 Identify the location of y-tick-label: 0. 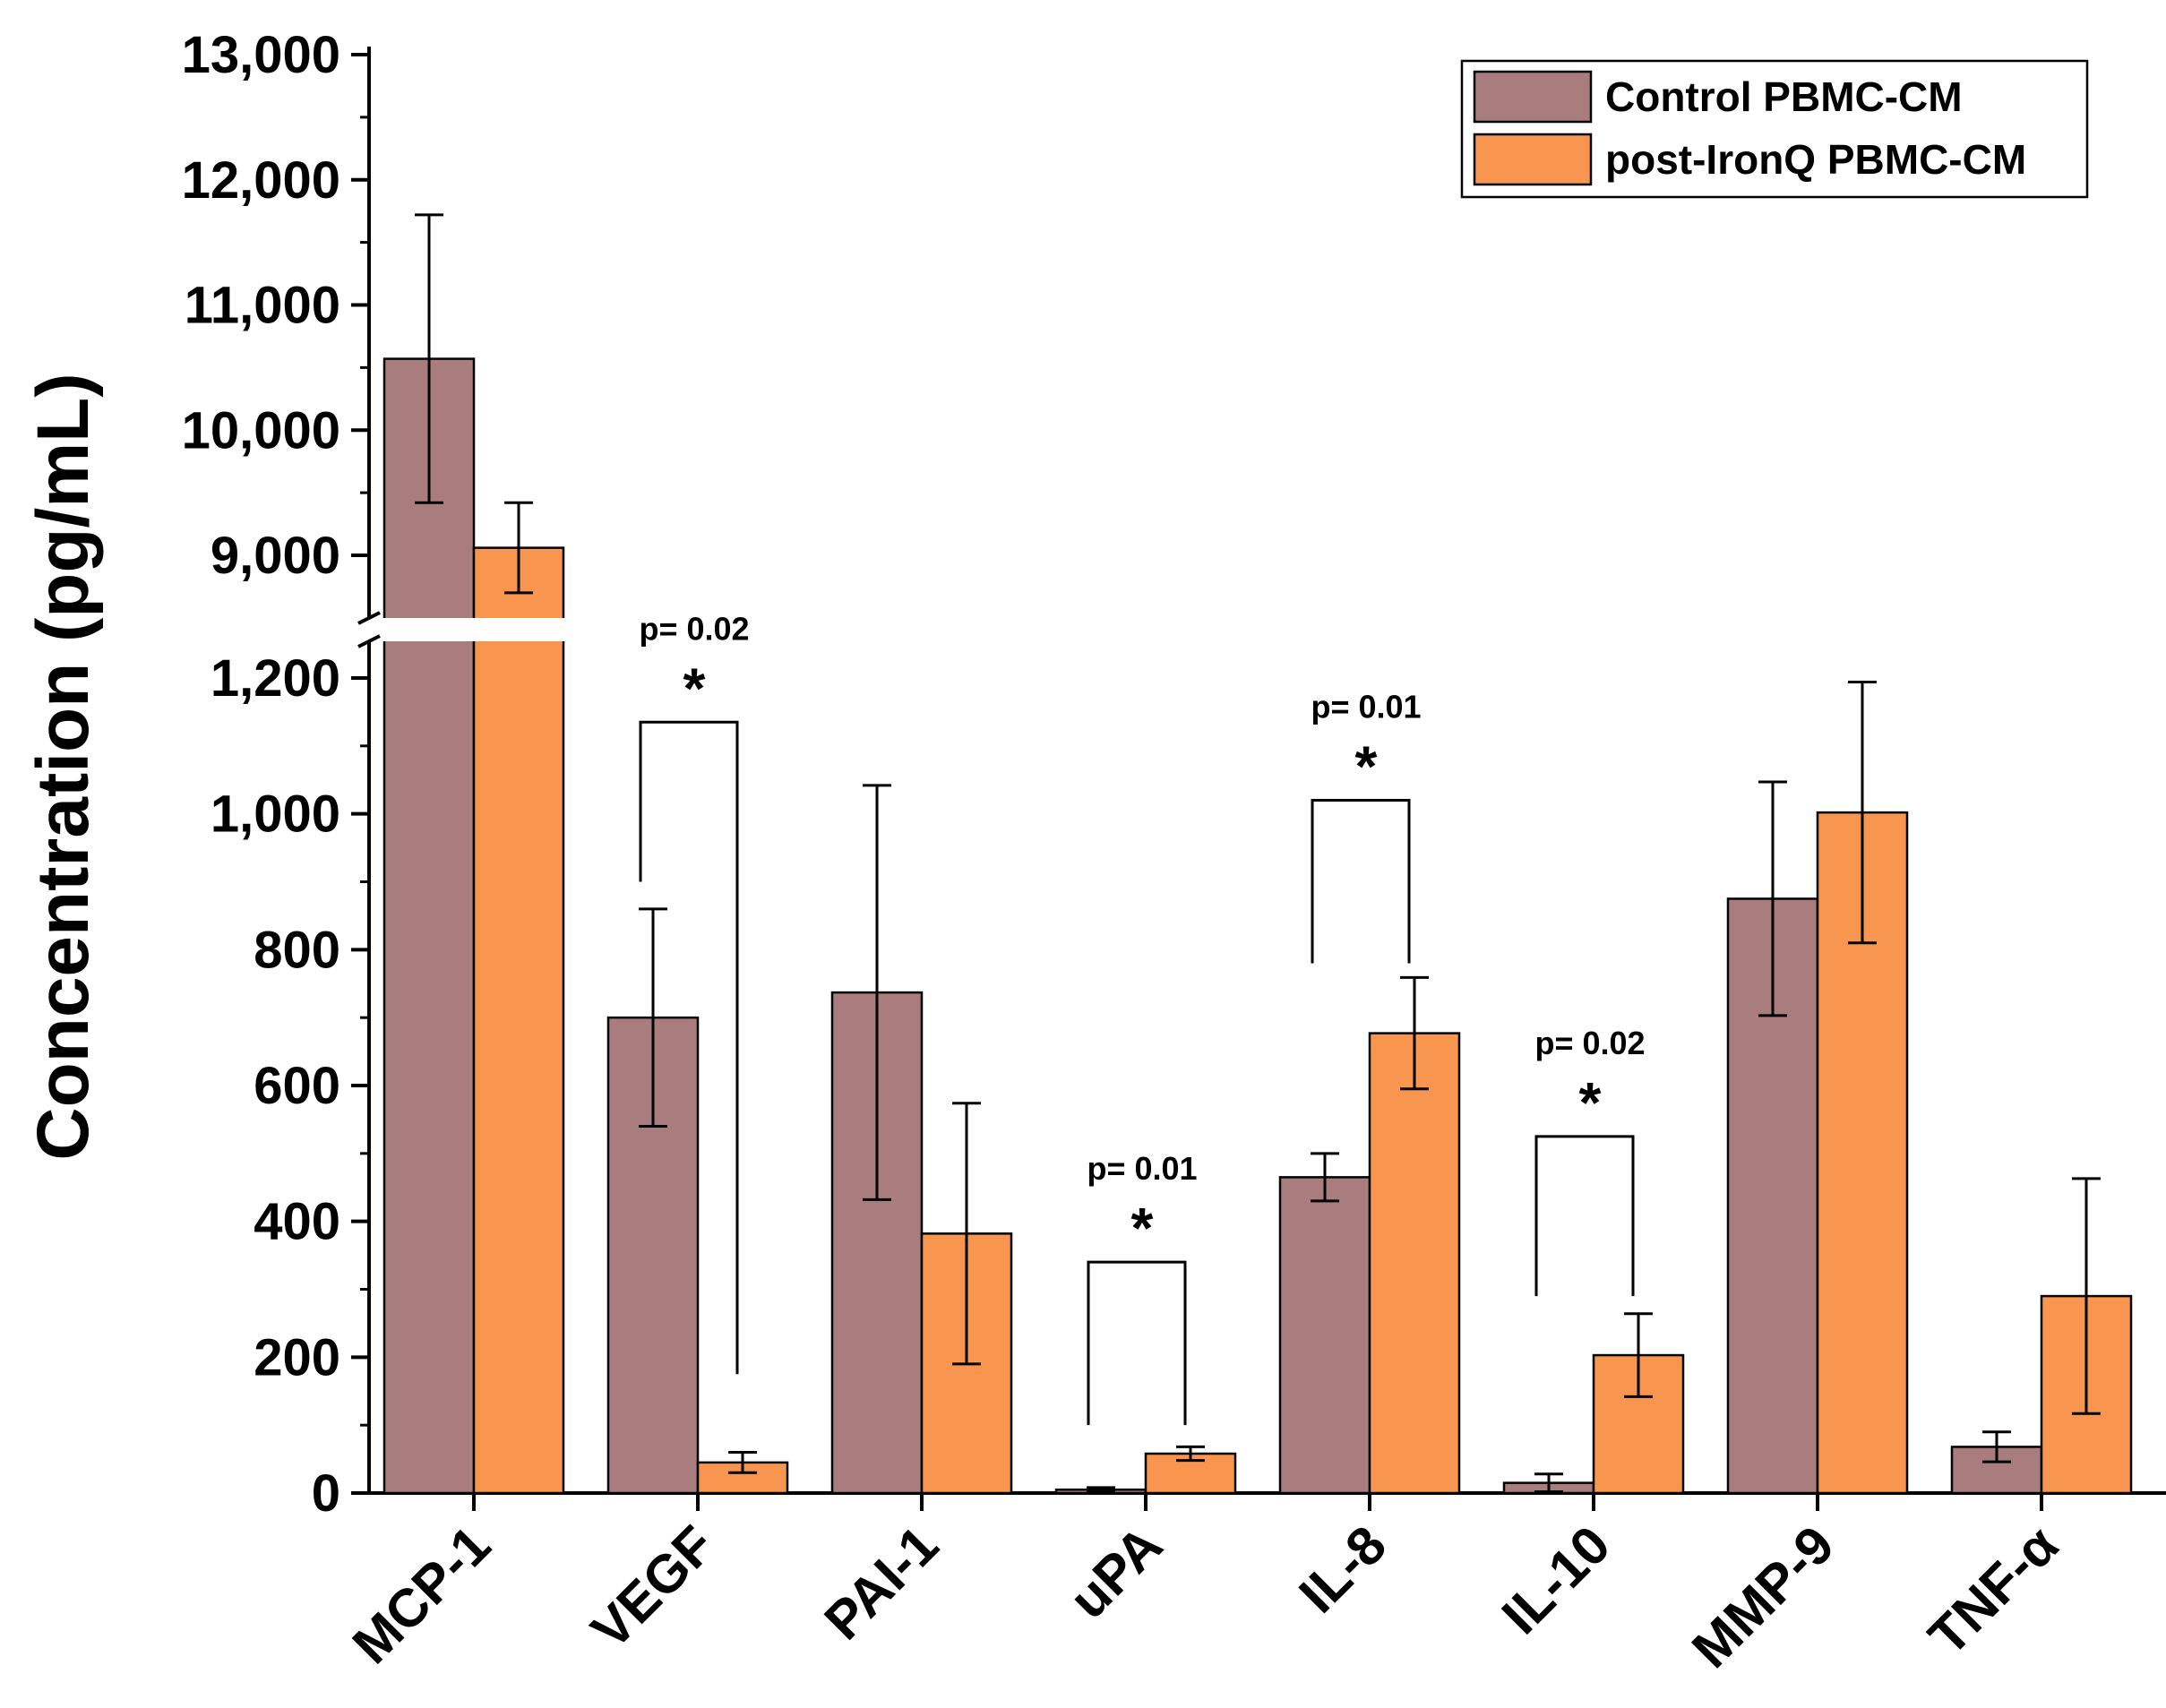
(326, 1494).